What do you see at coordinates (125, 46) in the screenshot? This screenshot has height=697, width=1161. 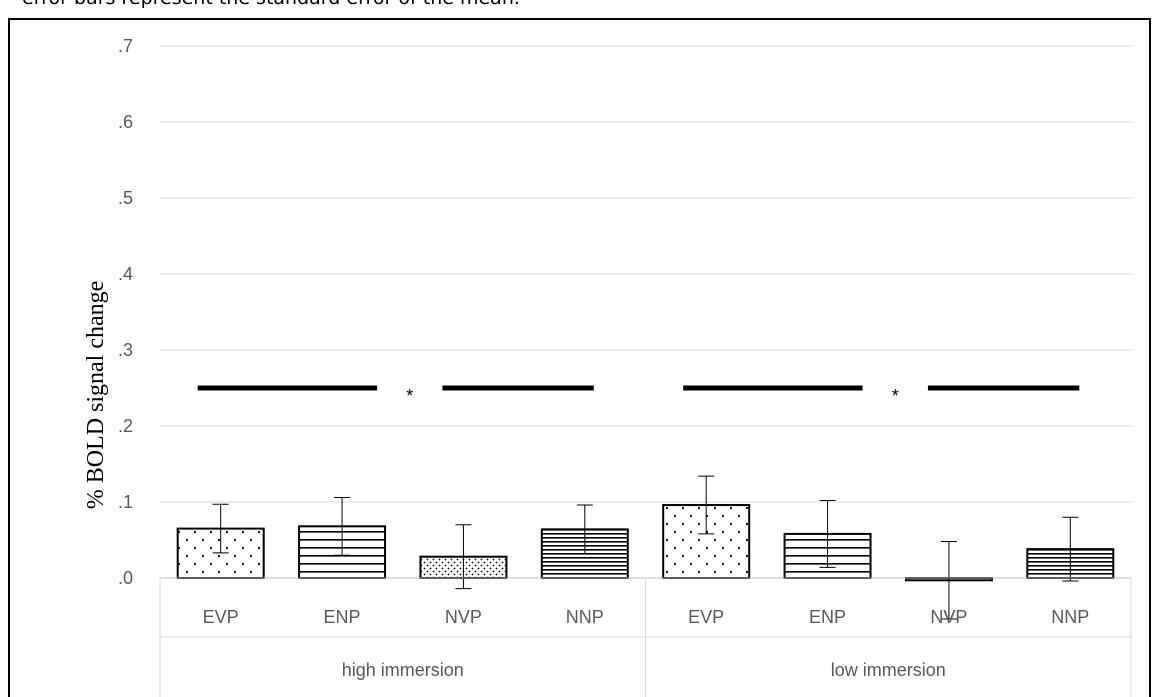 I see `y-tick-label: .7` at bounding box center [125, 46].